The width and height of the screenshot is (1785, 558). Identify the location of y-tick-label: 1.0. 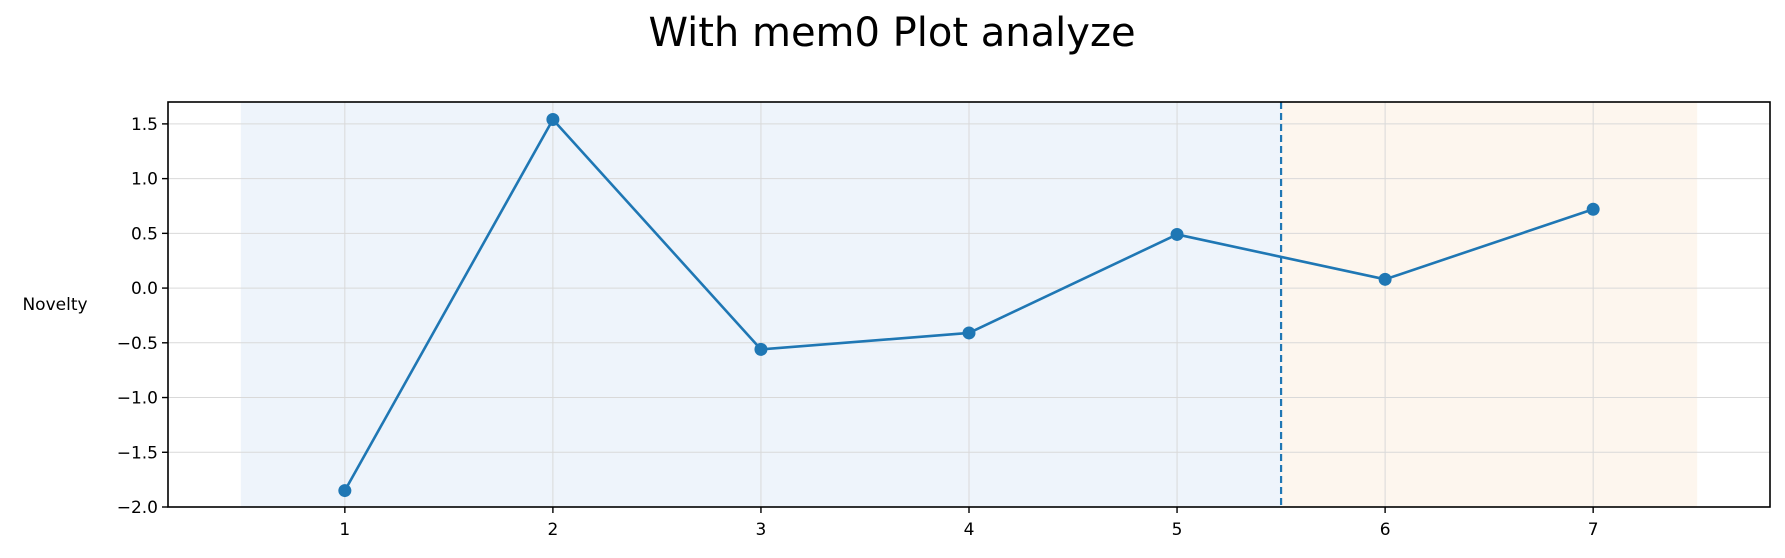
(144, 180).